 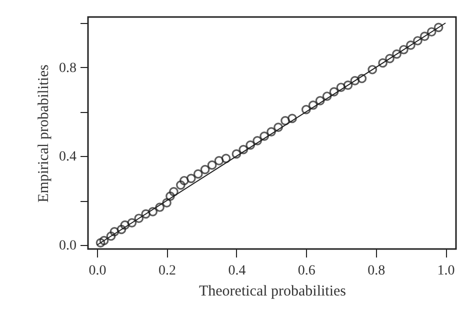 What do you see at coordinates (446, 271) in the screenshot?
I see `x-tick-label: 1.0` at bounding box center [446, 271].